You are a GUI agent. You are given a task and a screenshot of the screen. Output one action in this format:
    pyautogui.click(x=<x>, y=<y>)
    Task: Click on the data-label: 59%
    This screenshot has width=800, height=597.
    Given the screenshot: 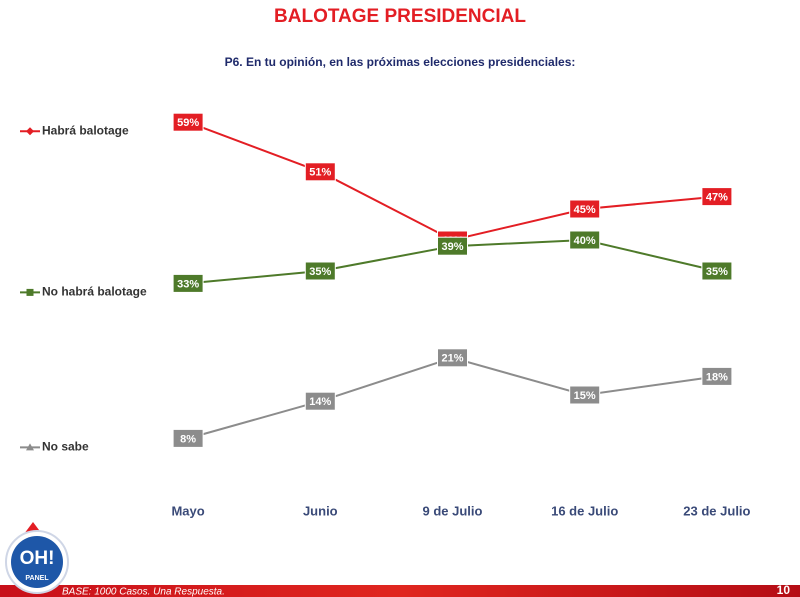 What is the action you would take?
    pyautogui.click(x=188, y=123)
    